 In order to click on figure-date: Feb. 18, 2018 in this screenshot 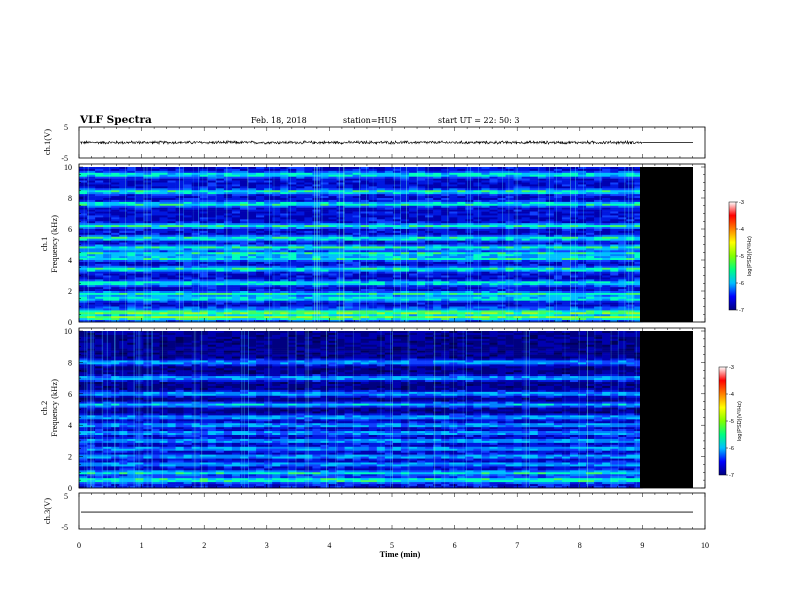, I will do `click(279, 120)`.